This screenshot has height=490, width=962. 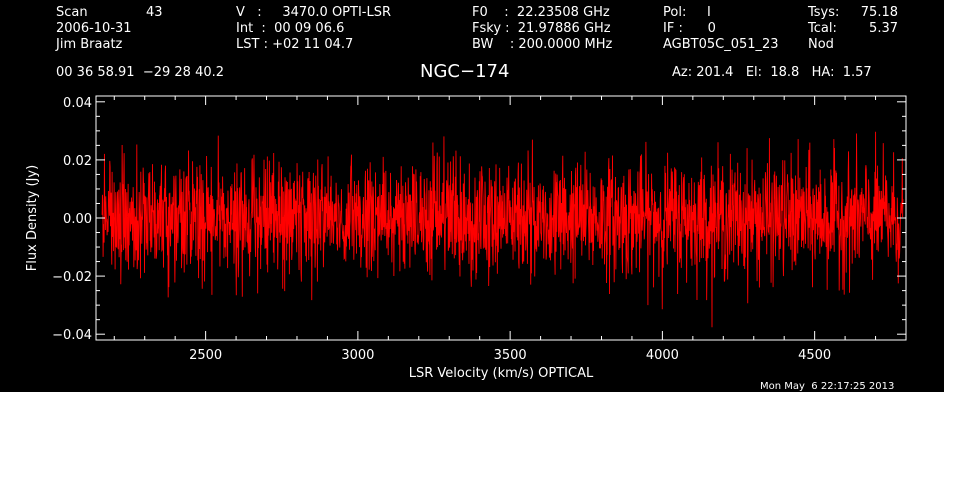 What do you see at coordinates (77, 161) in the screenshot?
I see `y-tick-label: 0.02` at bounding box center [77, 161].